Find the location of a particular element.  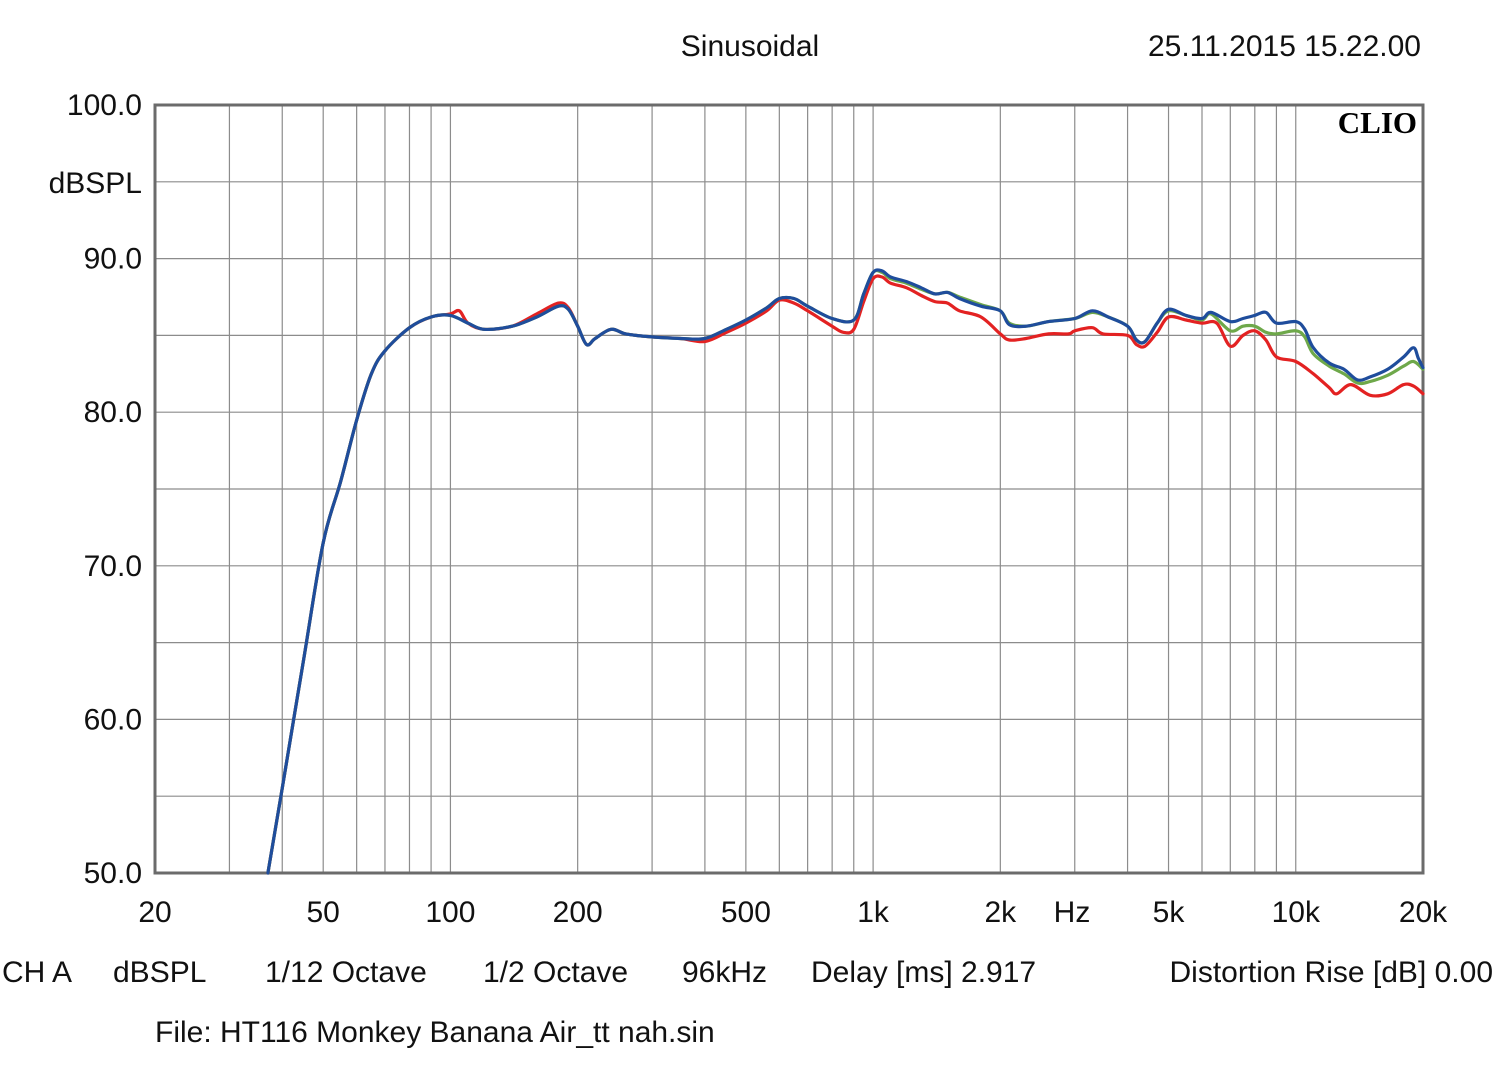

footer-step: 1/2 Octave is located at coordinates (555, 972).